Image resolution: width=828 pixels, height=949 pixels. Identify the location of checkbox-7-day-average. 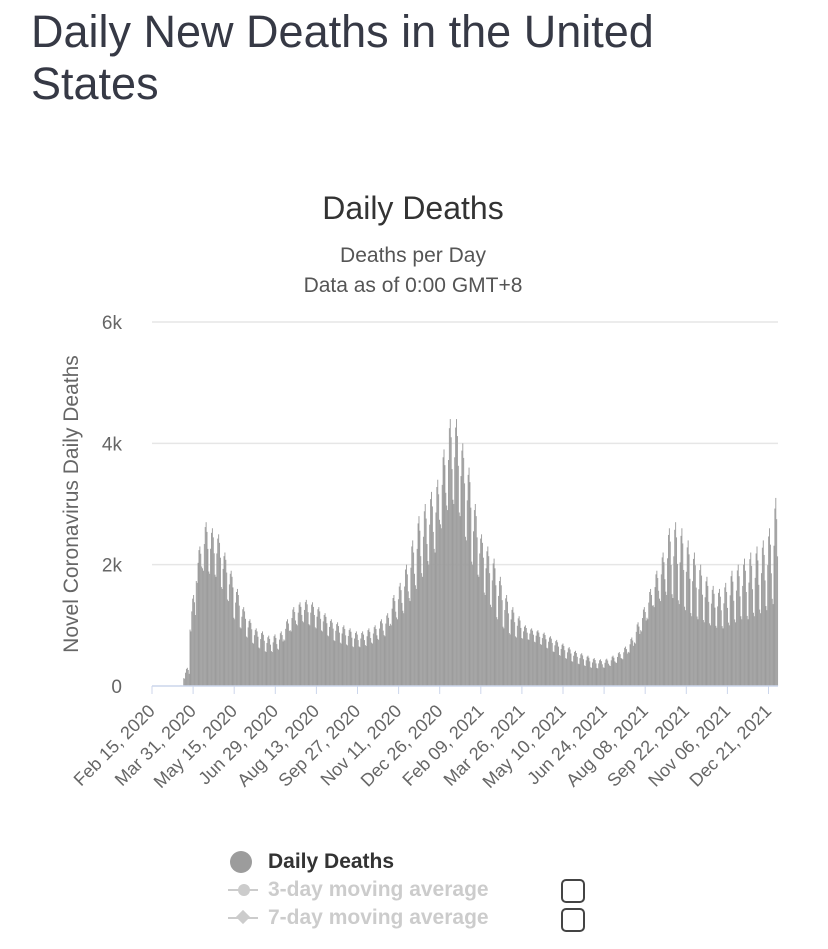
(573, 920).